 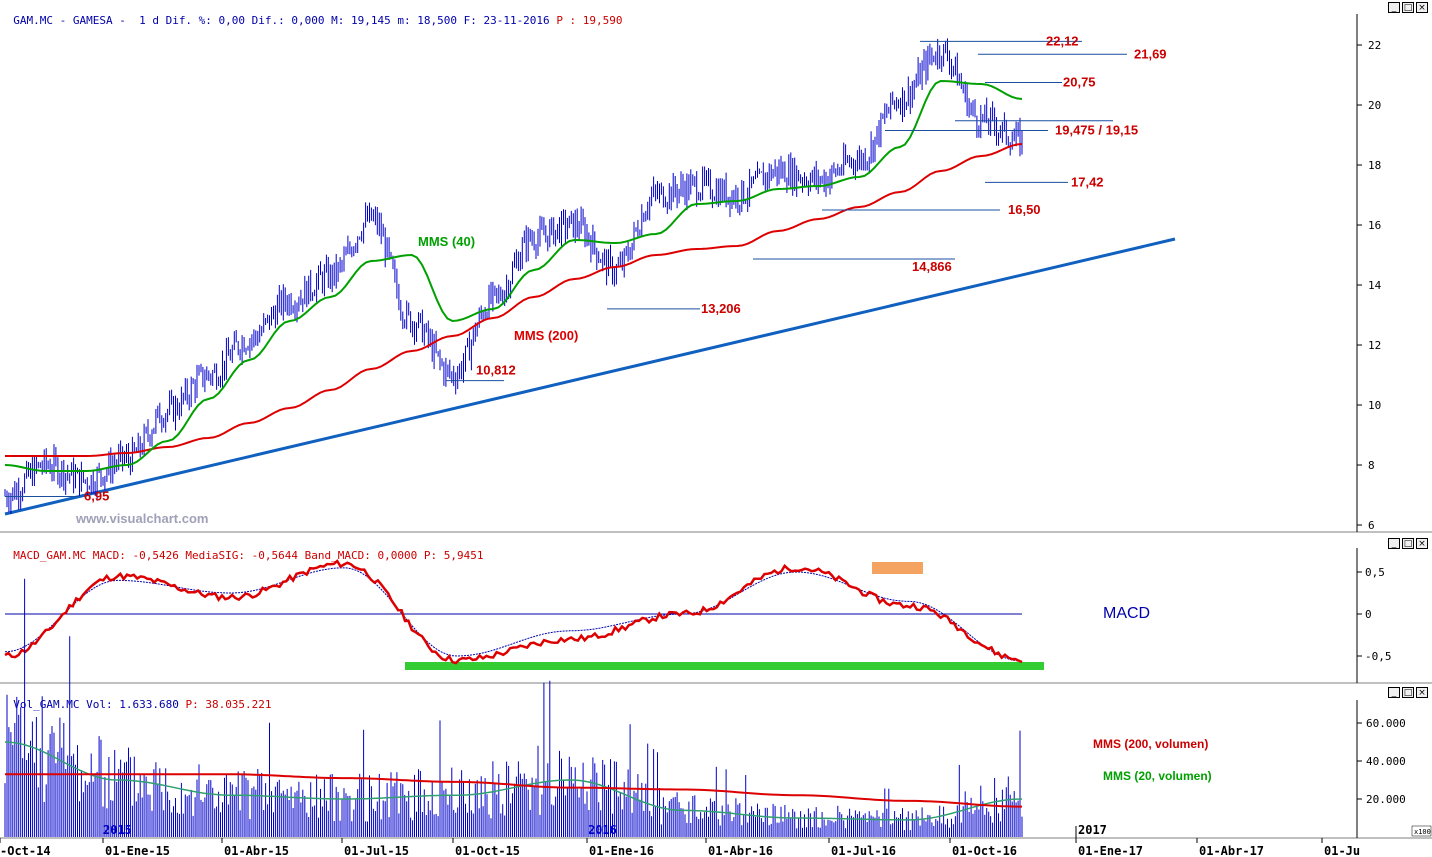 What do you see at coordinates (1374, 405) in the screenshot?
I see `price-ytick-label: 10` at bounding box center [1374, 405].